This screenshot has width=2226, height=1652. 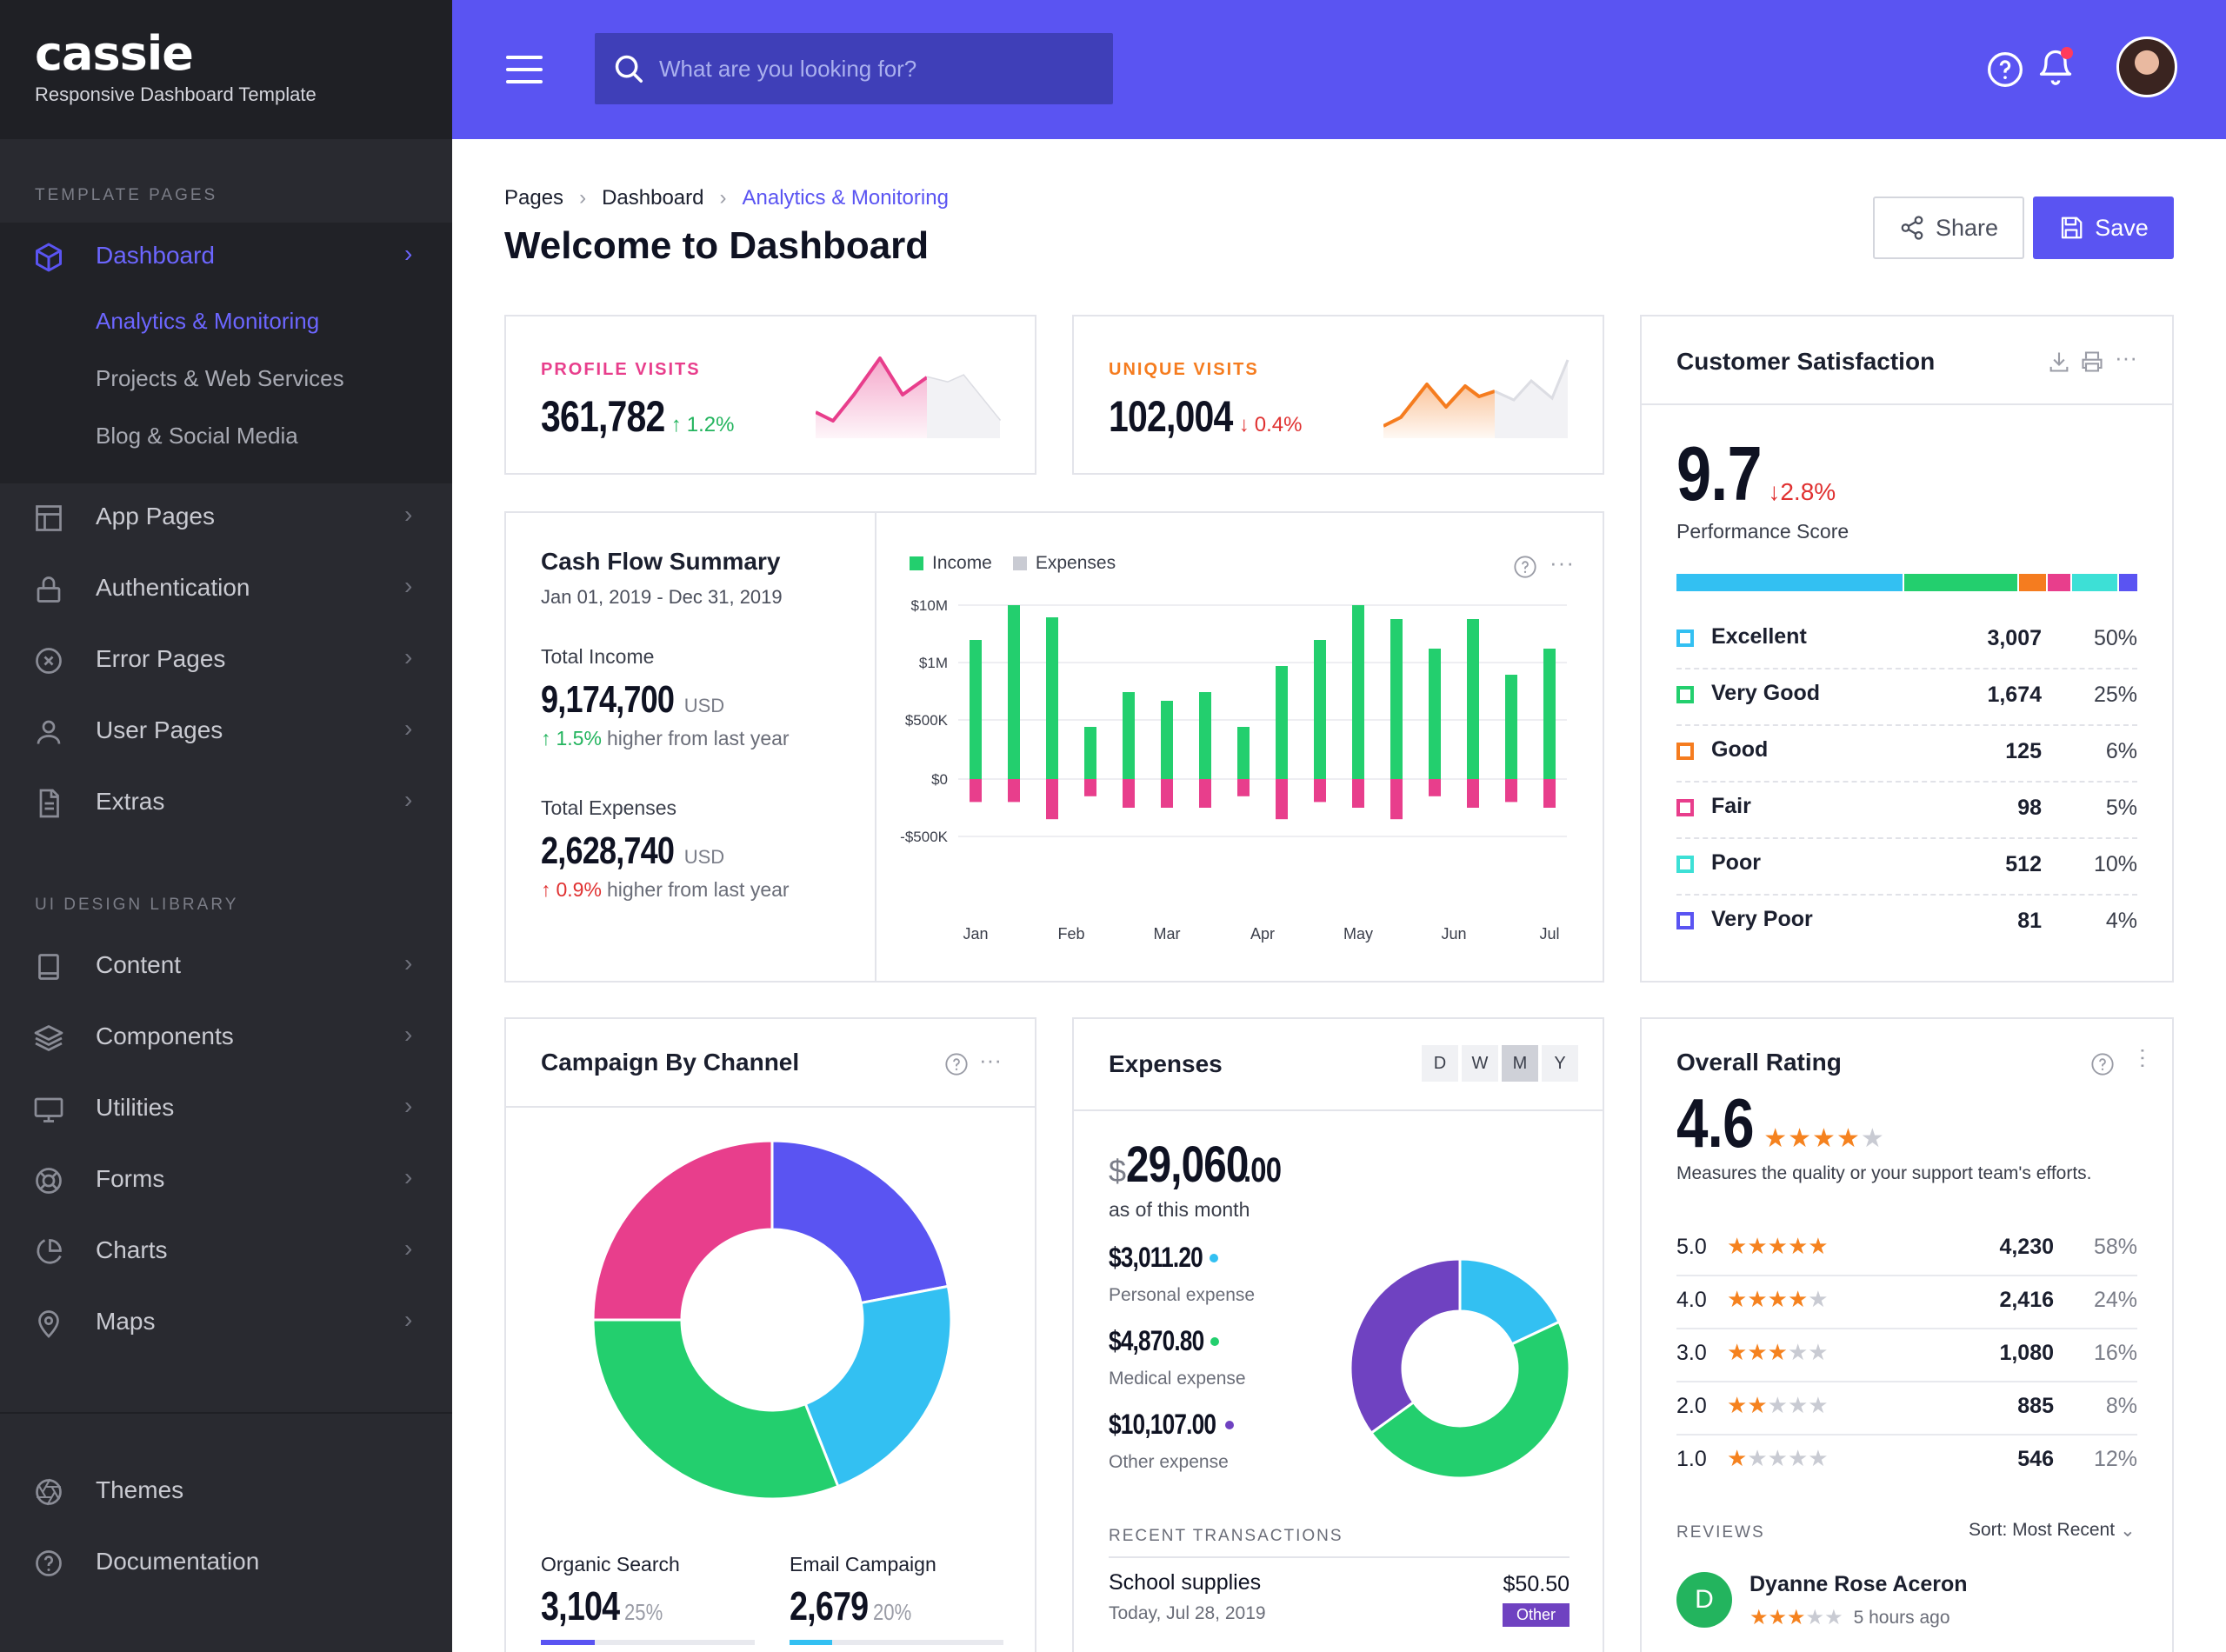 What do you see at coordinates (1222, 1281) in the screenshot?
I see `expense-item: $3,011.20 Personal expense` at bounding box center [1222, 1281].